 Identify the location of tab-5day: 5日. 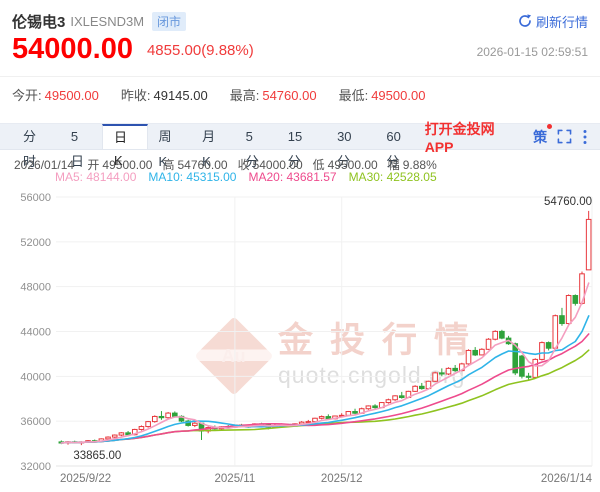
(77, 149).